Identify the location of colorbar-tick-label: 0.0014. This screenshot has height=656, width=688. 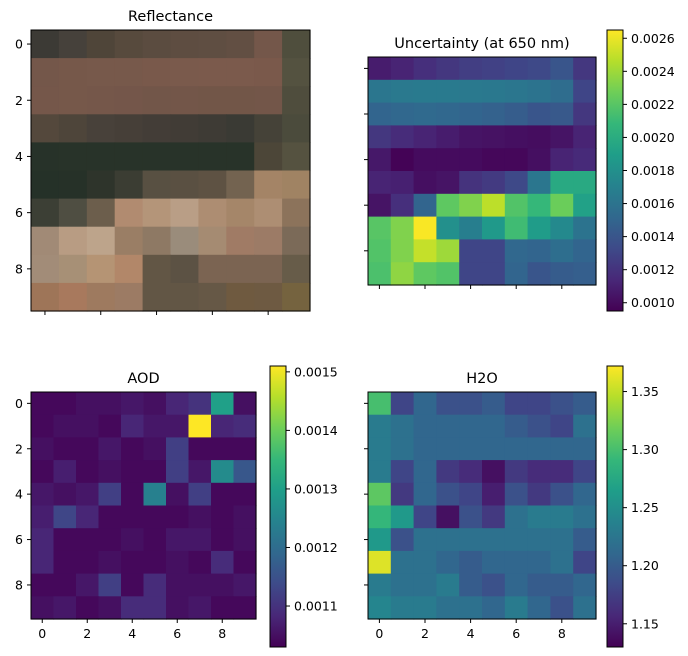
(653, 236).